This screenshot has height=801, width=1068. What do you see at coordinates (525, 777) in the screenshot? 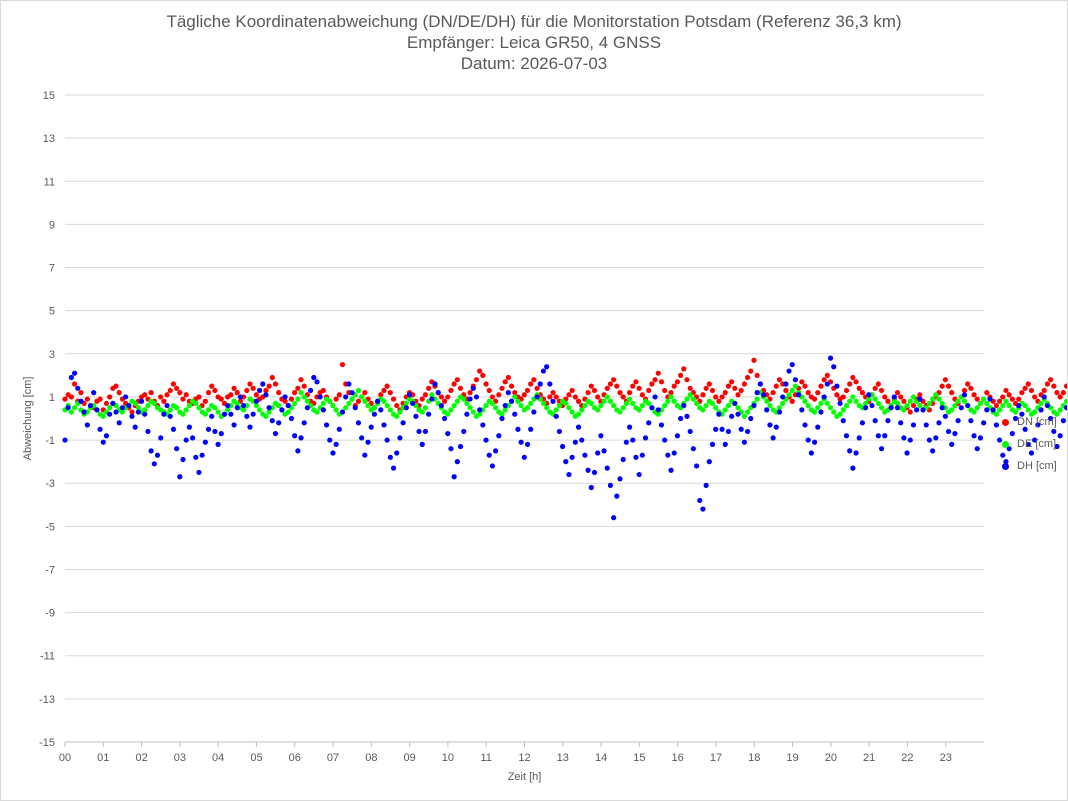
I see `x-axis-title: Zeit [h]` at bounding box center [525, 777].